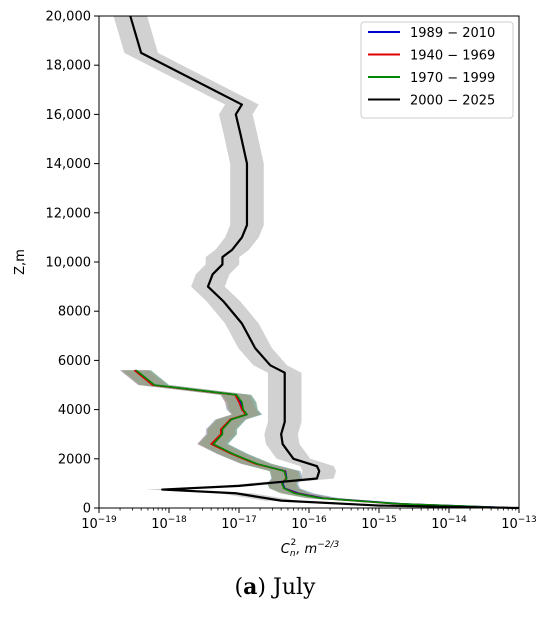 This screenshot has width=550, height=617. What do you see at coordinates (306, 549) in the screenshot?
I see `x-axis-label-rest: , m` at bounding box center [306, 549].